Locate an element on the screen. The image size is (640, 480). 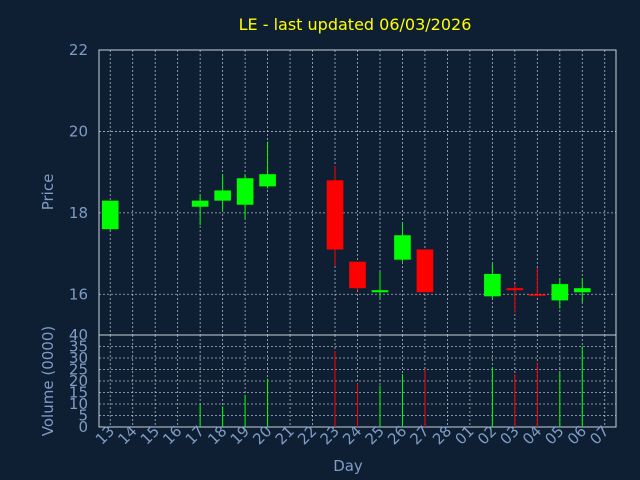
day-axis-label: Day is located at coordinates (348, 466).